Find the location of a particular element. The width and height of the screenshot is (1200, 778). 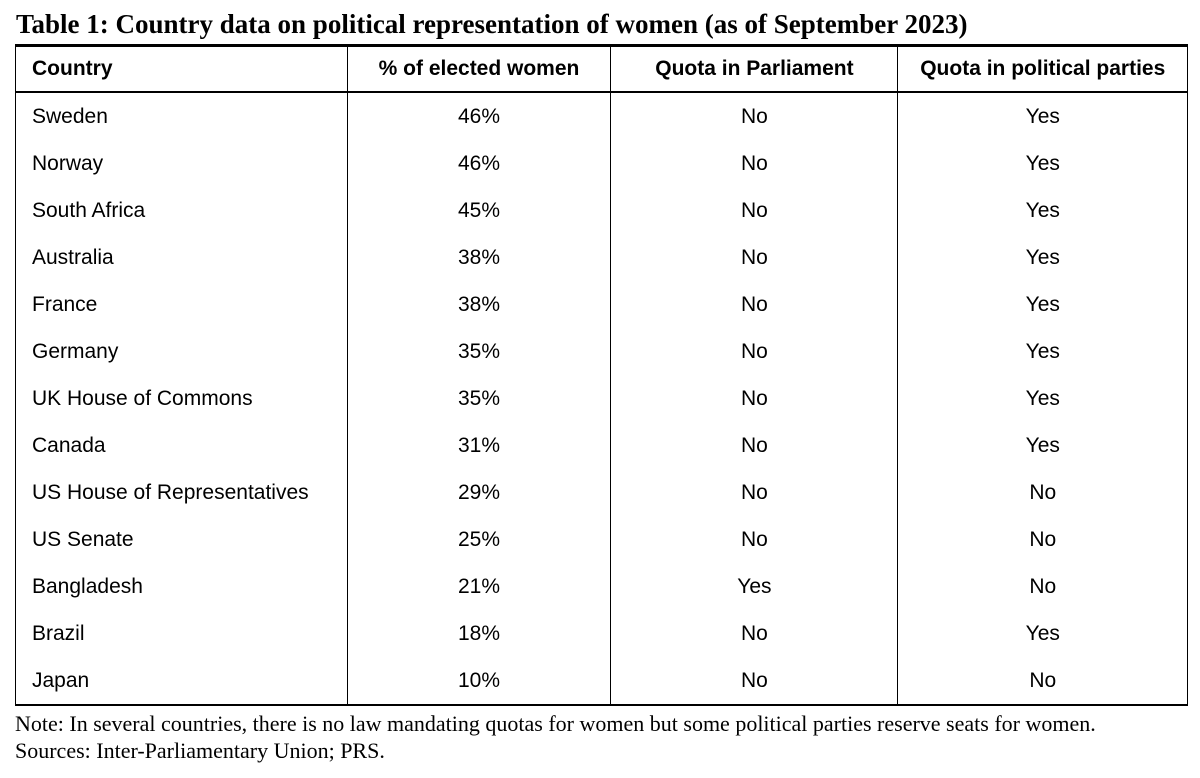

header-country: Country is located at coordinates (181, 70).